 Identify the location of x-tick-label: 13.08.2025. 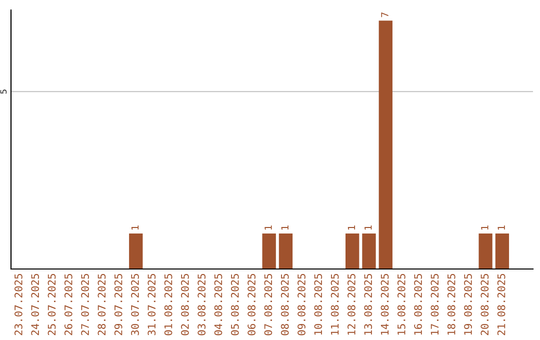
(368, 304).